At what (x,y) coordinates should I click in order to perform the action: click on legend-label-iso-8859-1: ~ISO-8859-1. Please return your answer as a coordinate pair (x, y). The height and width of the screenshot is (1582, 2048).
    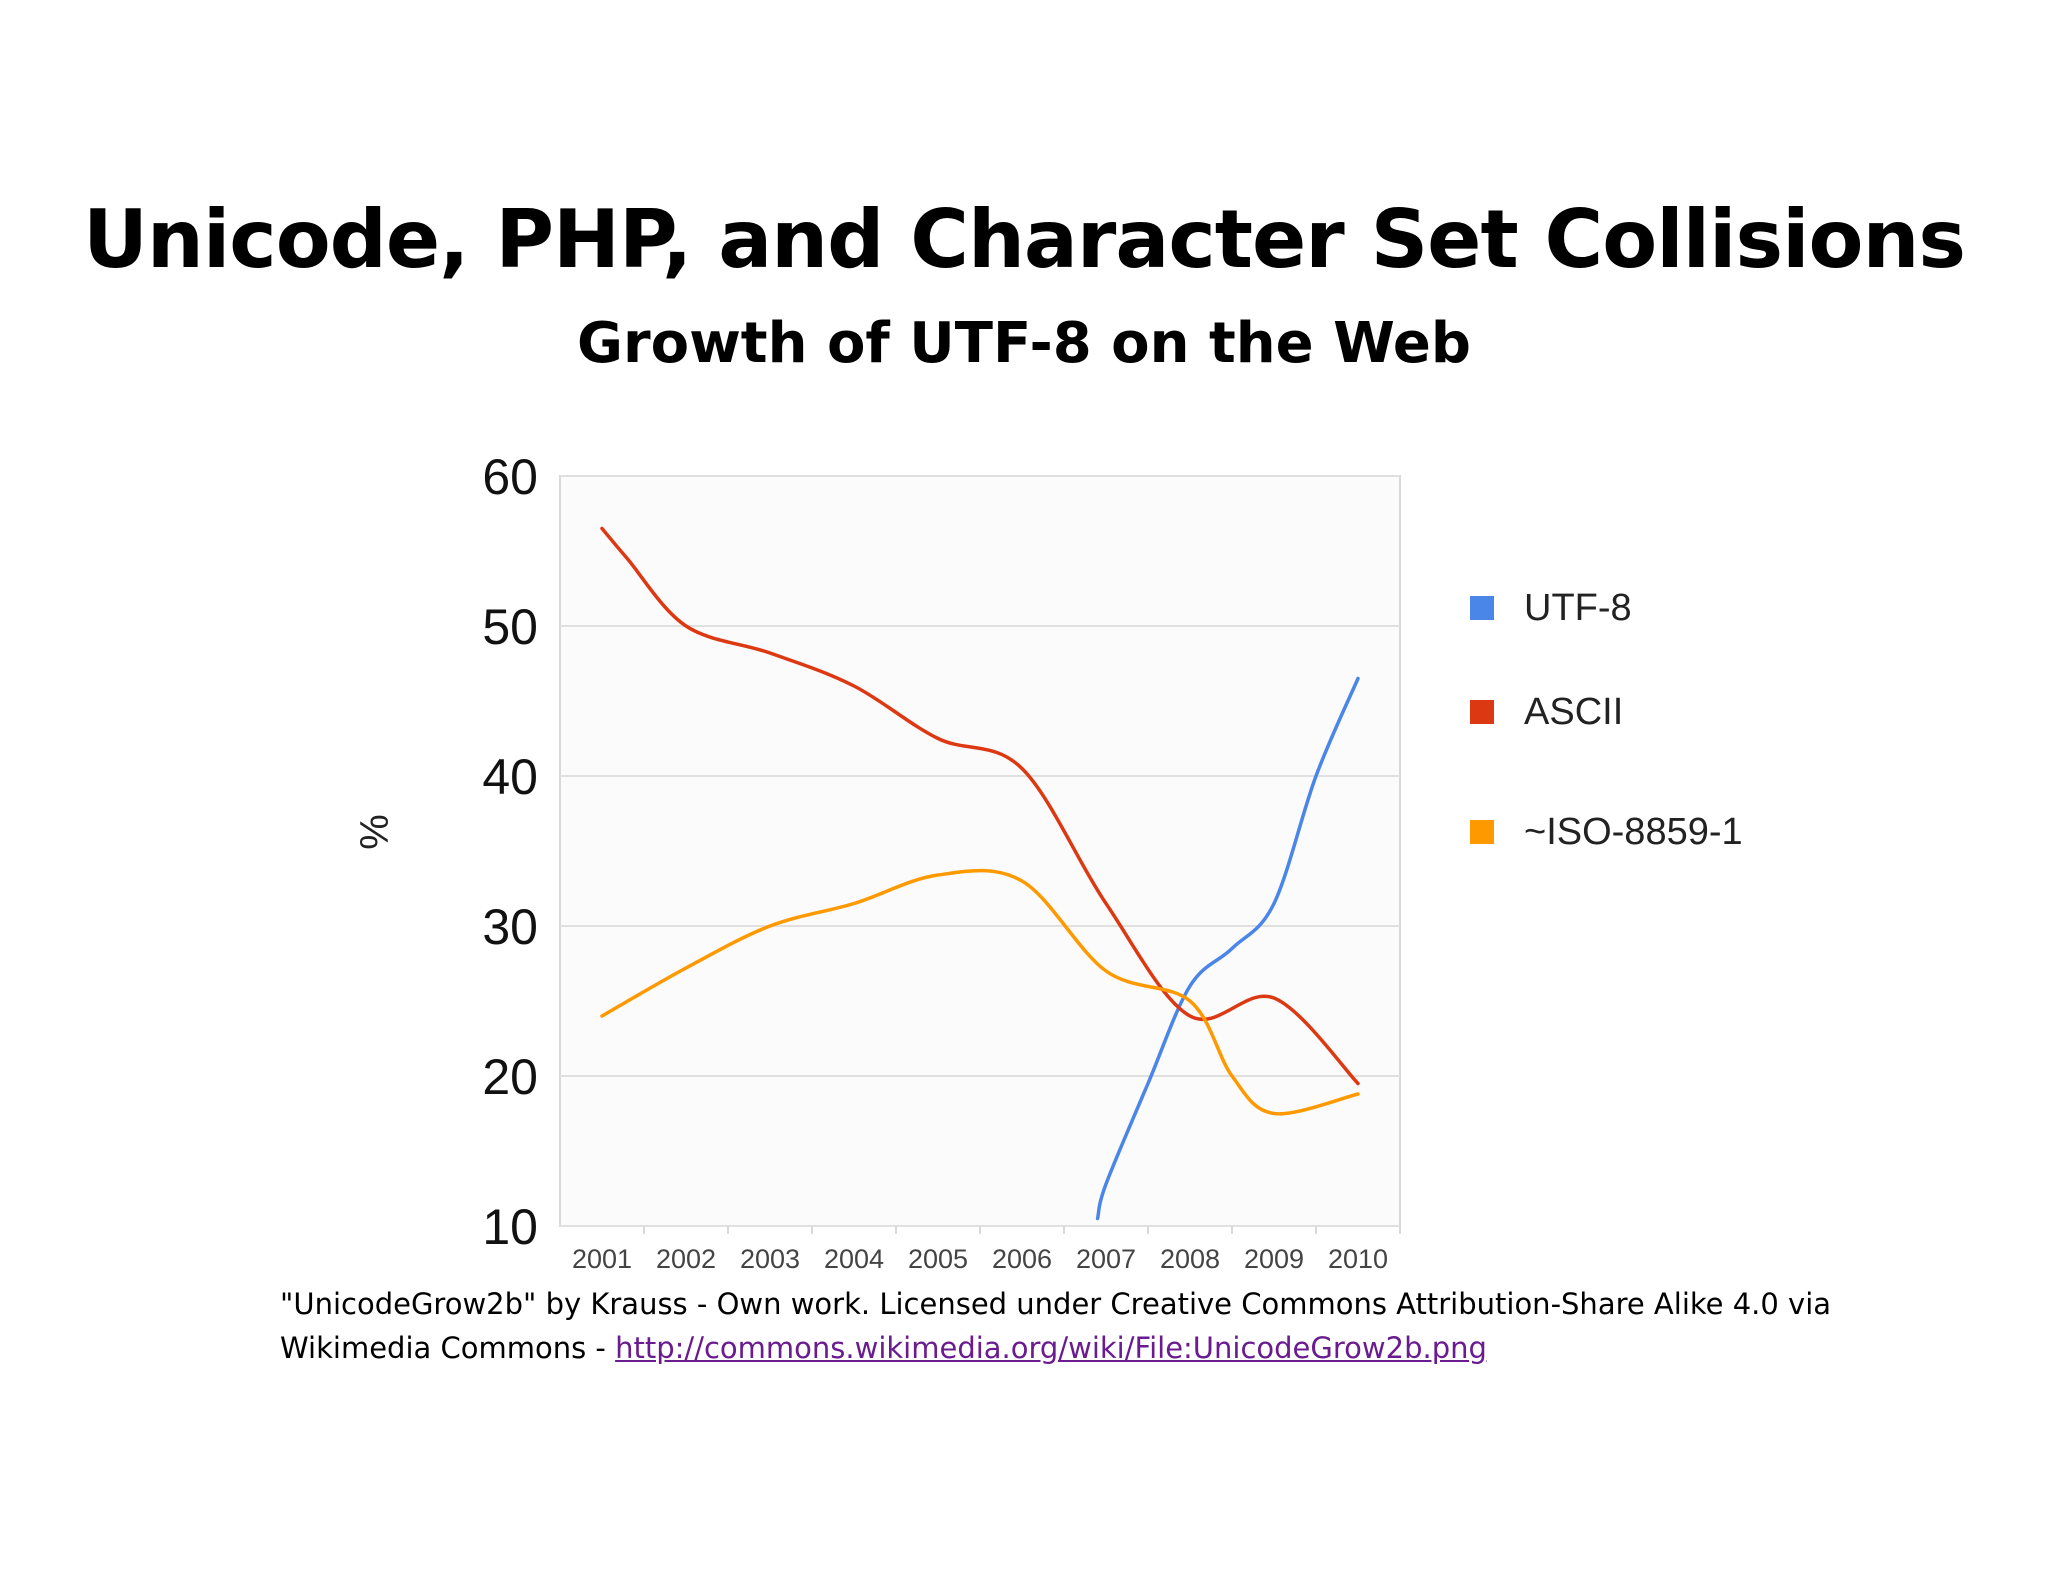
    Looking at the image, I should click on (1633, 832).